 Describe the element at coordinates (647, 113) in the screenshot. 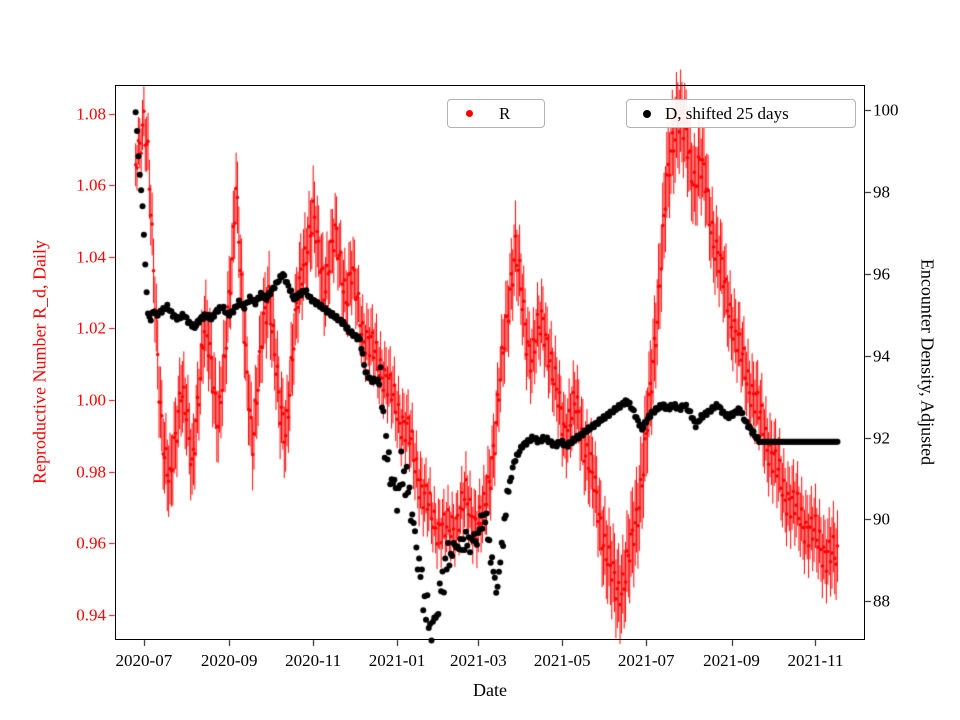

I see `legend-d-dot-icon` at that location.